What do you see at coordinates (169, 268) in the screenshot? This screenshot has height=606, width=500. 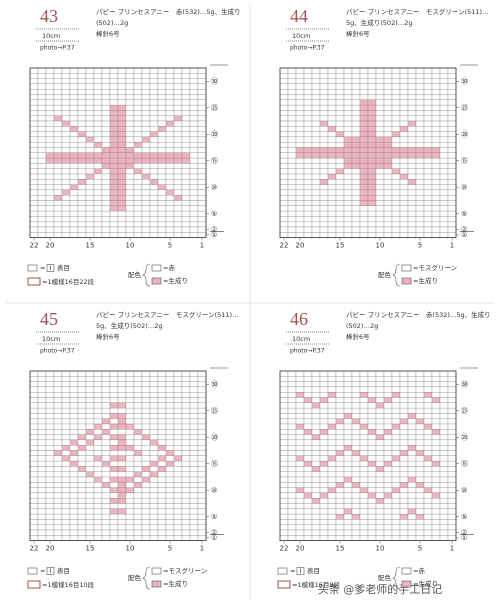 I see `color-label: =赤` at bounding box center [169, 268].